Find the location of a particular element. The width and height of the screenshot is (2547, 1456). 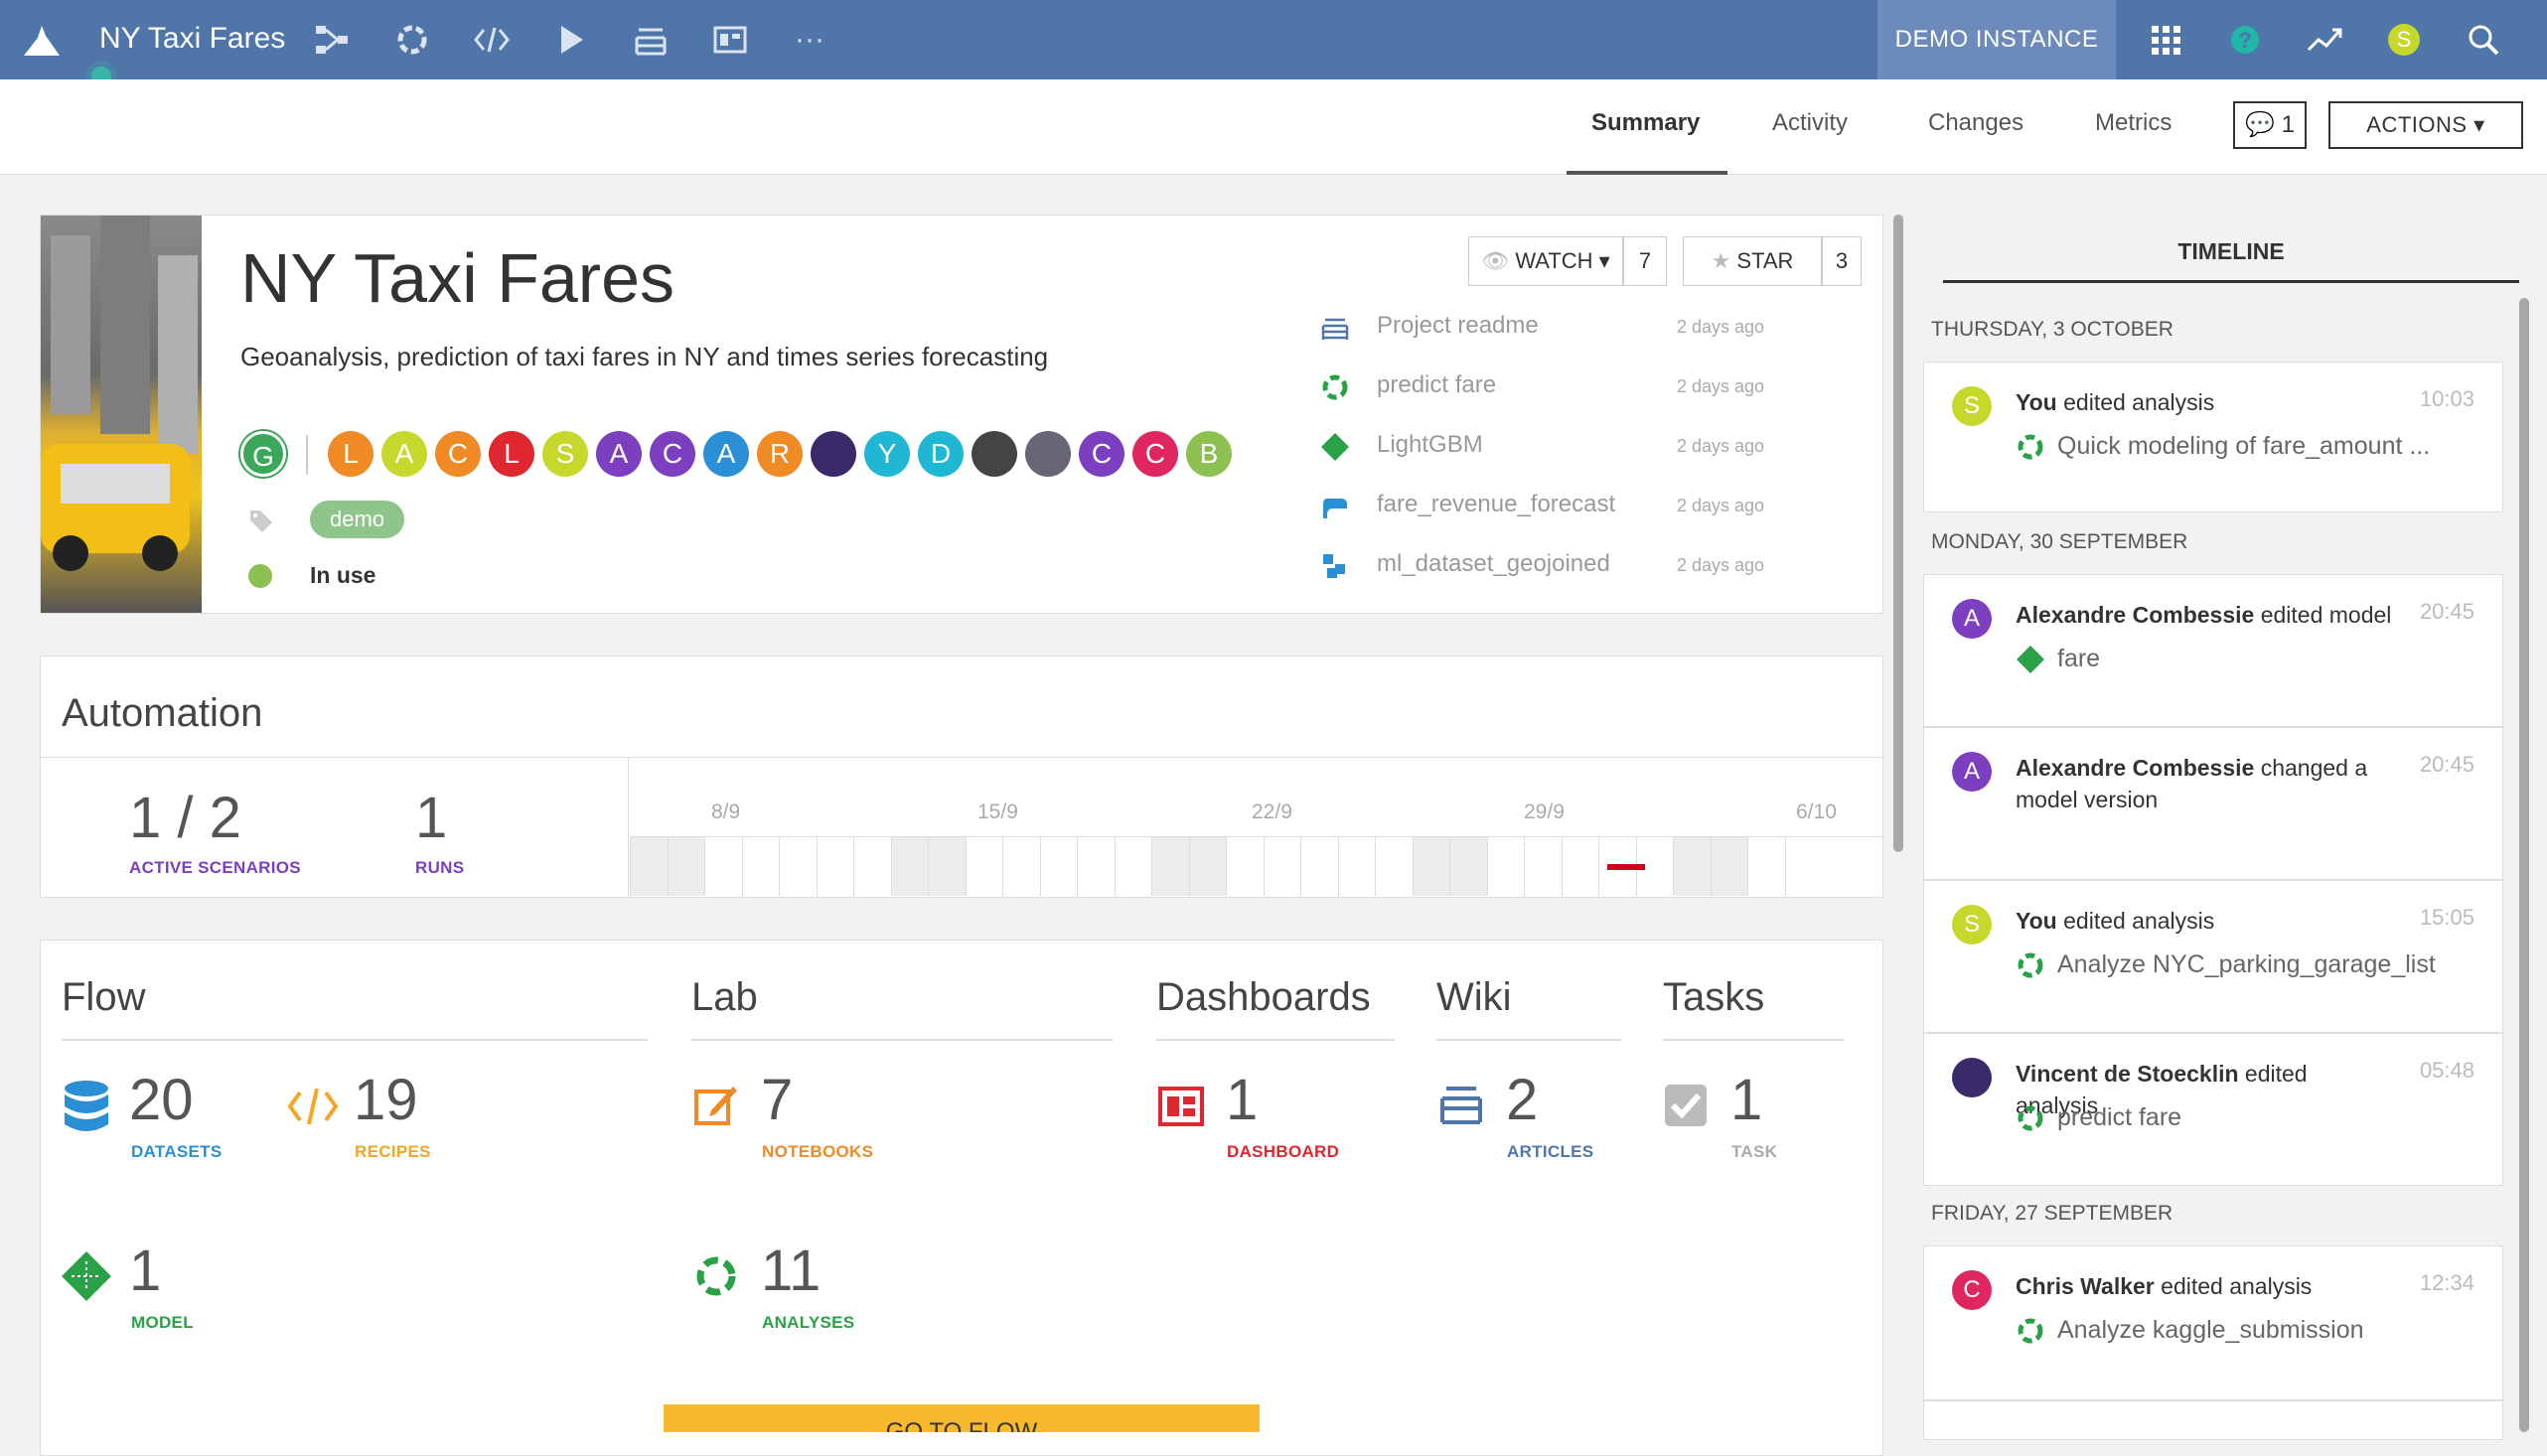

contributor-avatar: R is located at coordinates (780, 454).